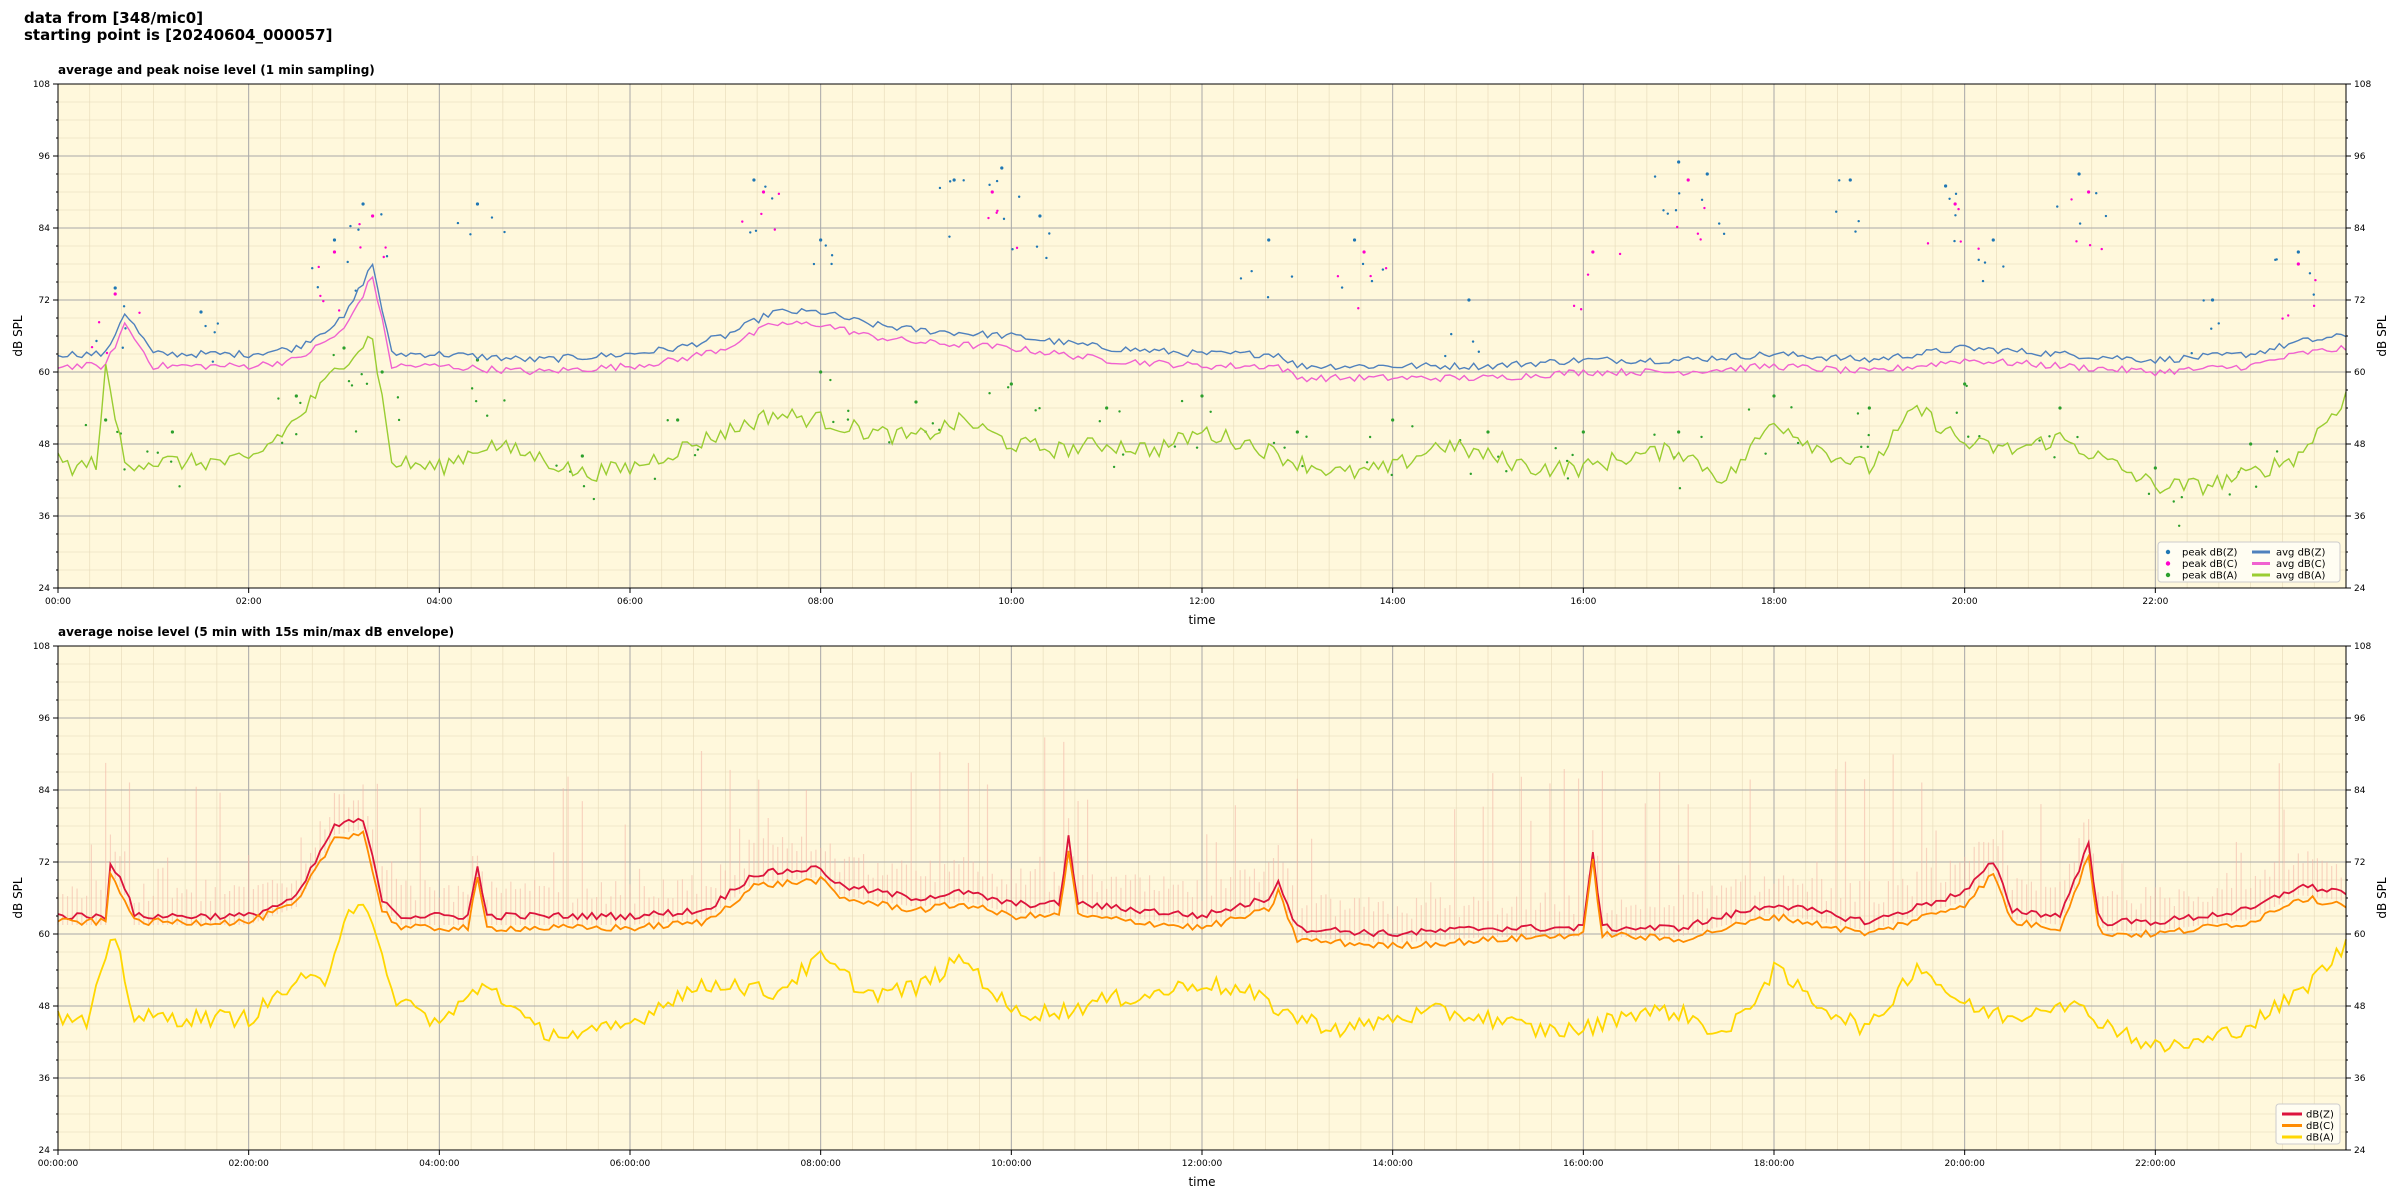 This screenshot has width=2400, height=1200. I want to click on x-tick-label: 12:00, so click(1202, 602).